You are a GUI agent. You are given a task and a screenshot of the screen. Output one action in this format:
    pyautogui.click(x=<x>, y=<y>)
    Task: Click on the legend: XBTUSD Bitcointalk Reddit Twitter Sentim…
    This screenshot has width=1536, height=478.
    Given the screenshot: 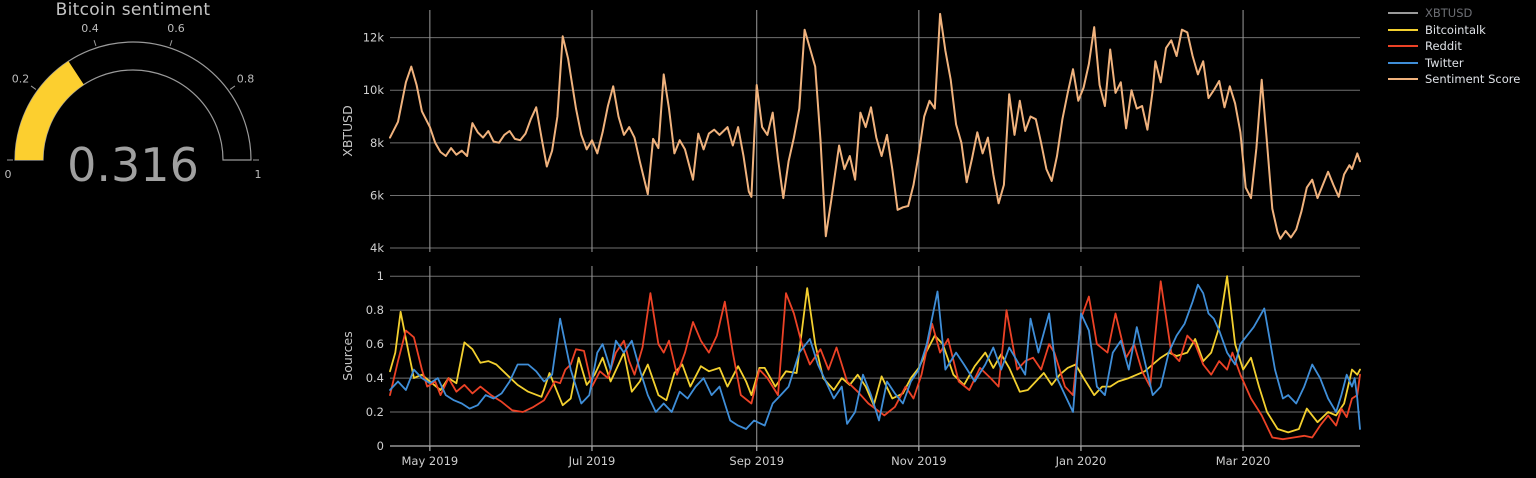 What is the action you would take?
    pyautogui.click(x=1454, y=46)
    